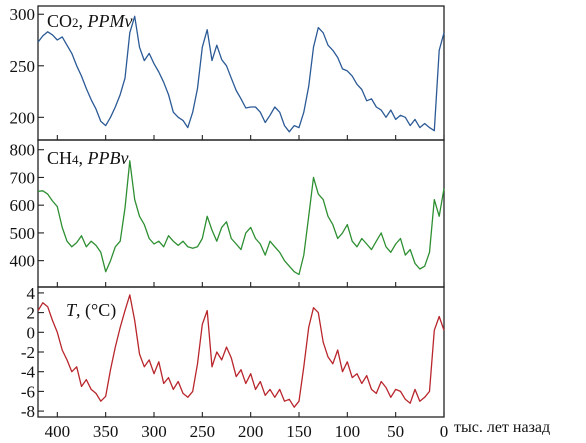 Image resolution: width=586 pixels, height=443 pixels. I want to click on x-tick-label: 200, so click(251, 431).